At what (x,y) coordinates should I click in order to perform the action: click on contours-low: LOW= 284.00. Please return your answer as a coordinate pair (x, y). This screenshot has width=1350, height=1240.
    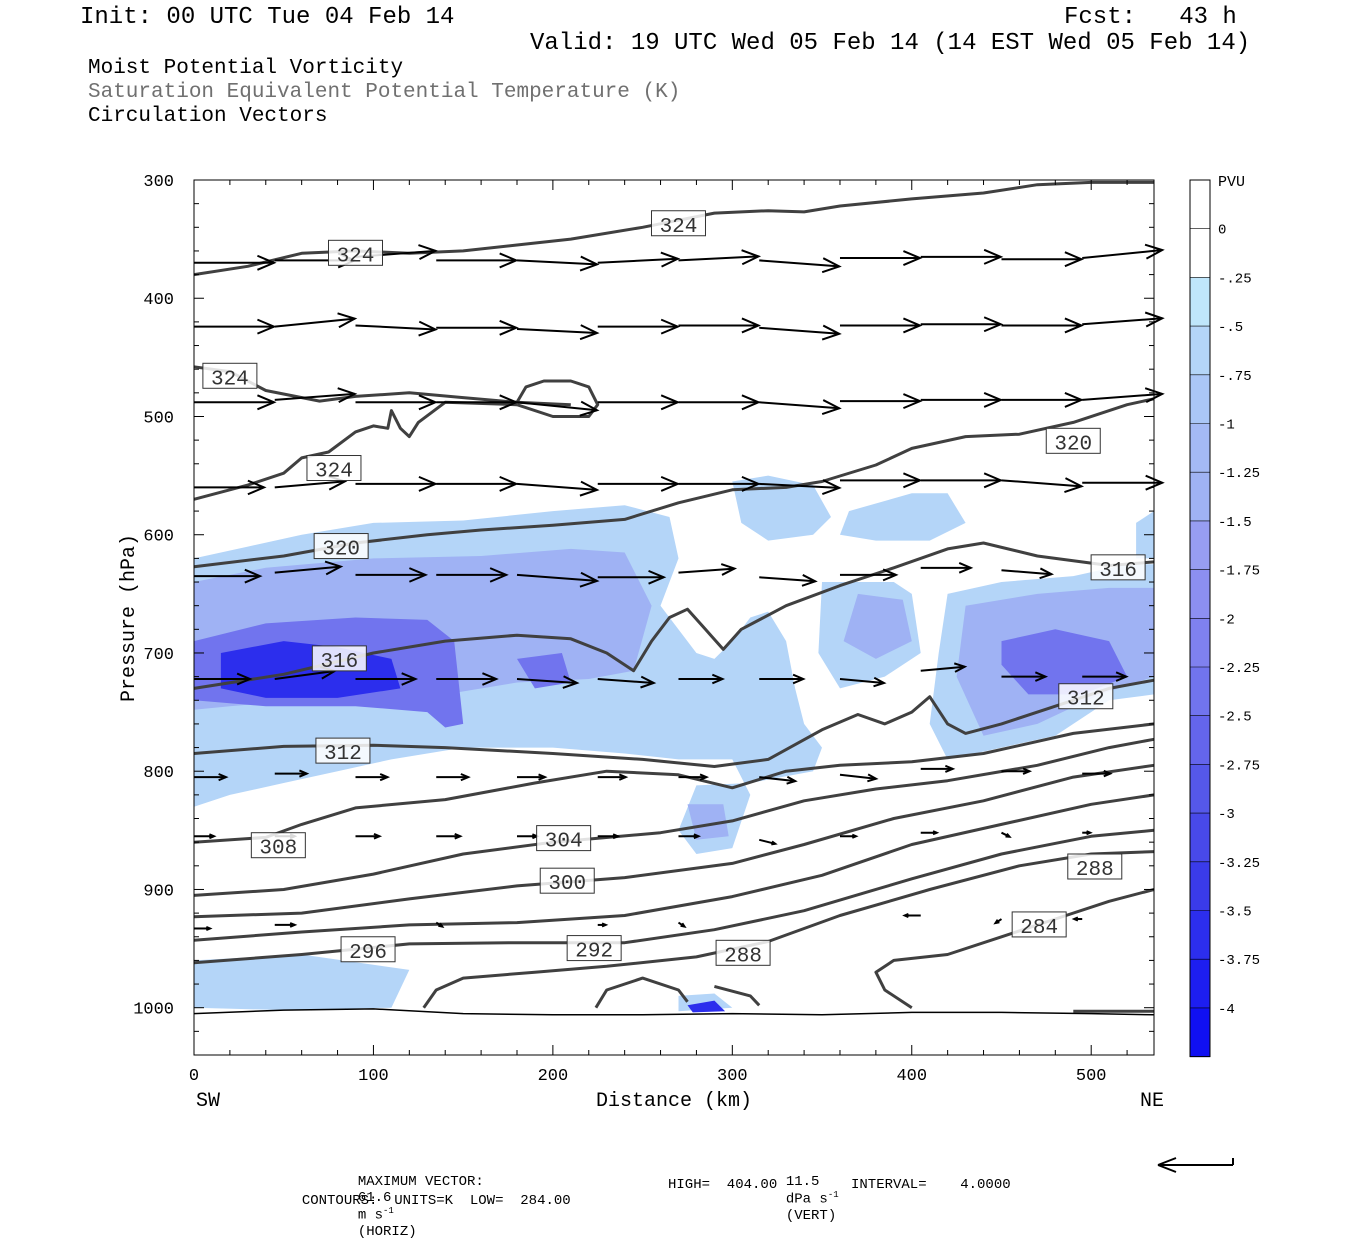
    Looking at the image, I should click on (520, 1201).